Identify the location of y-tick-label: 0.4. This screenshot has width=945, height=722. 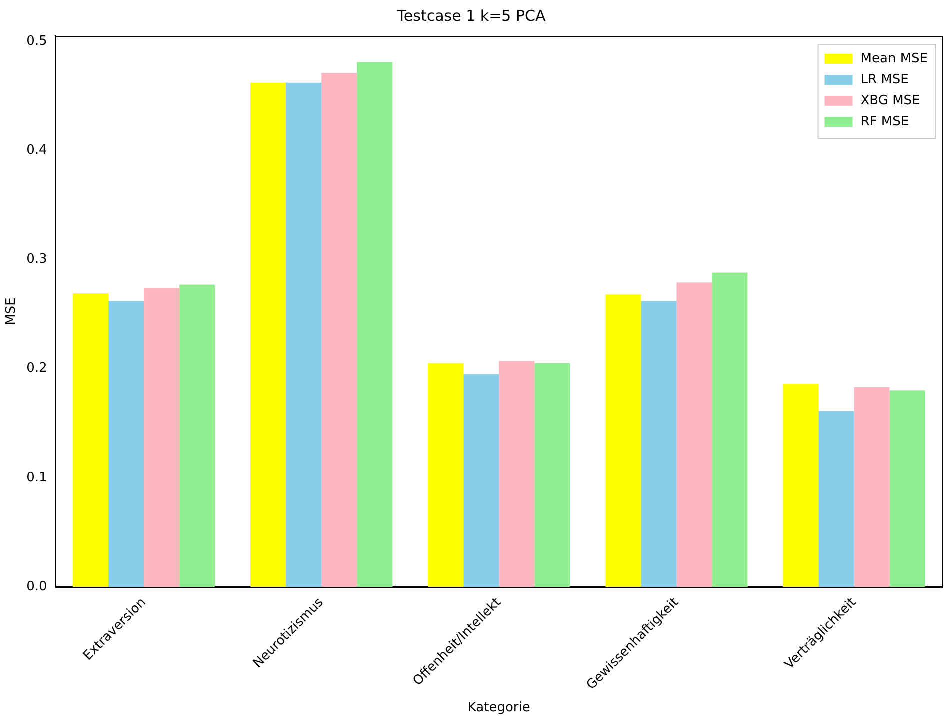
(37, 150).